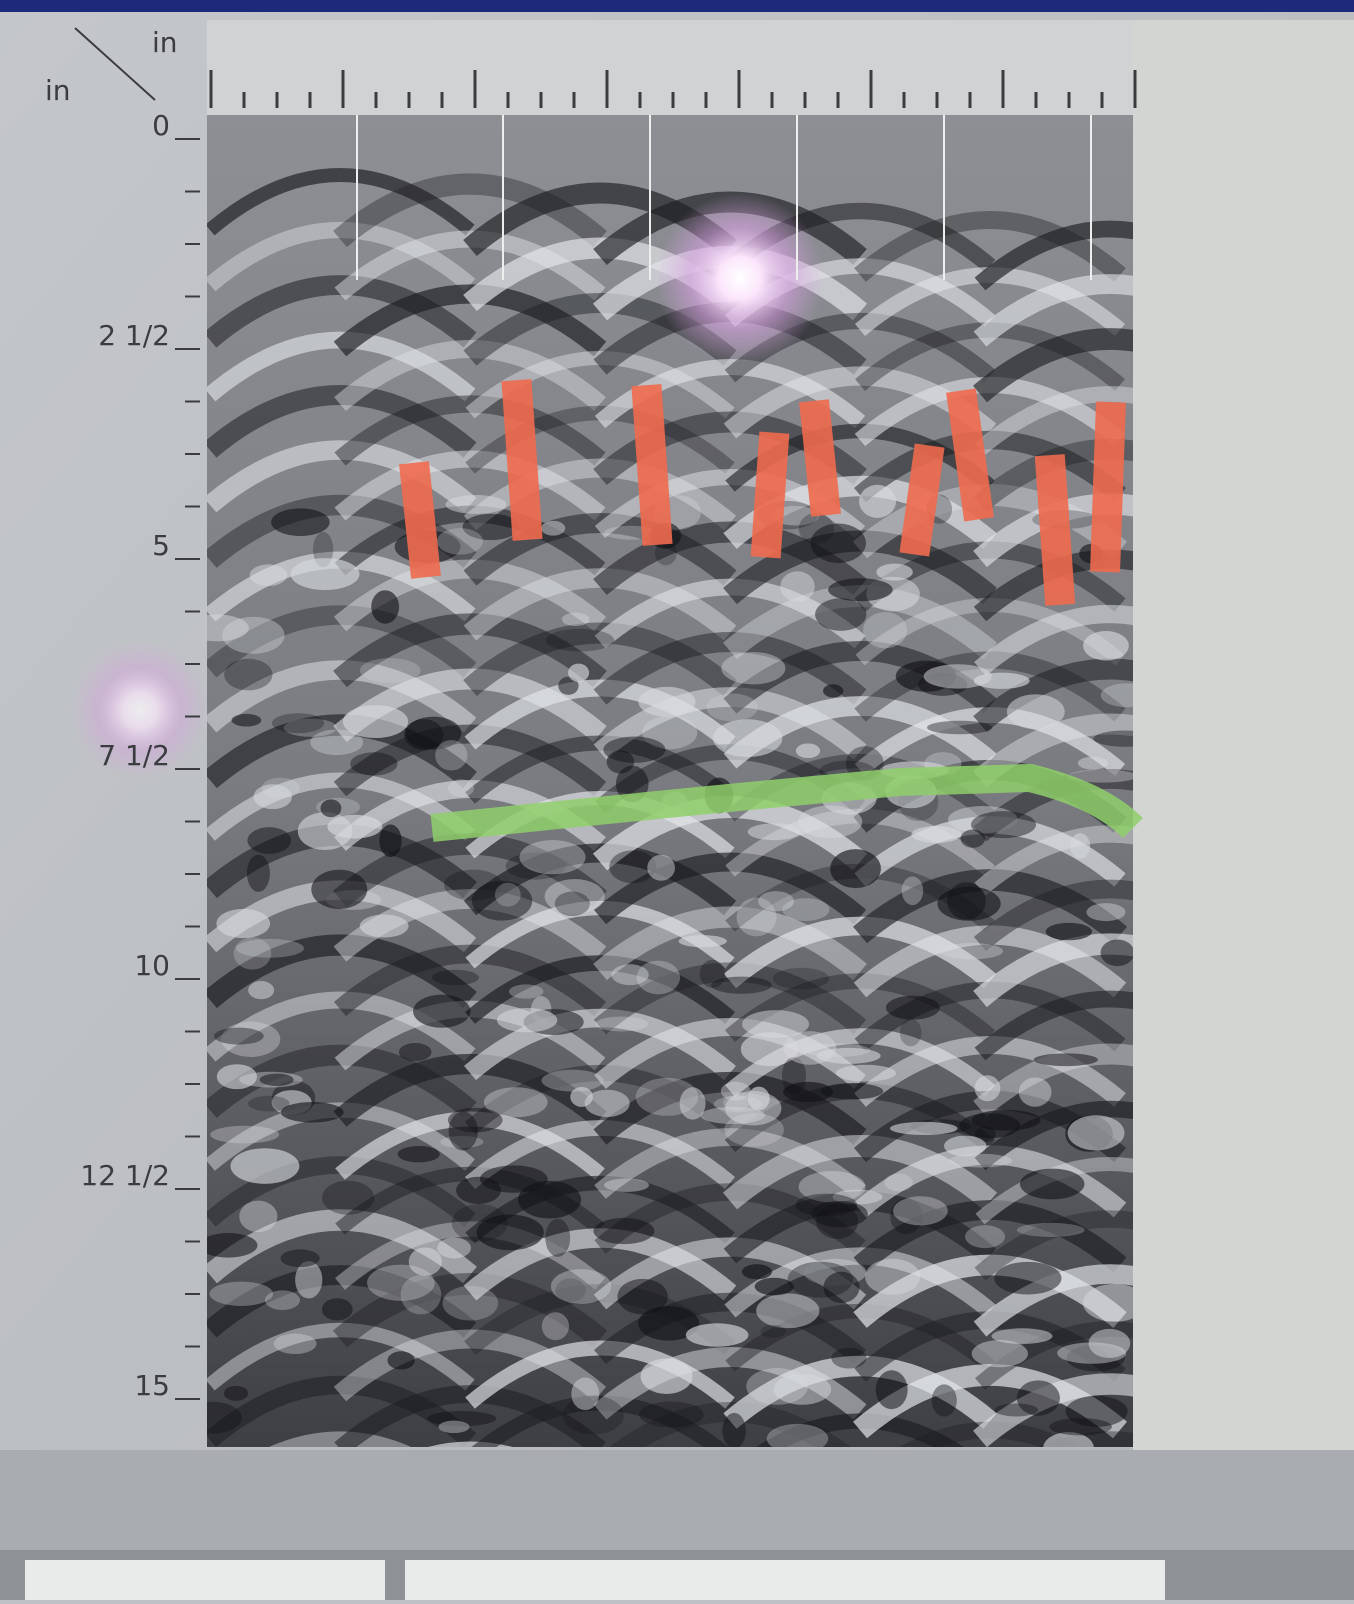  I want to click on x-unit: in, so click(165, 42).